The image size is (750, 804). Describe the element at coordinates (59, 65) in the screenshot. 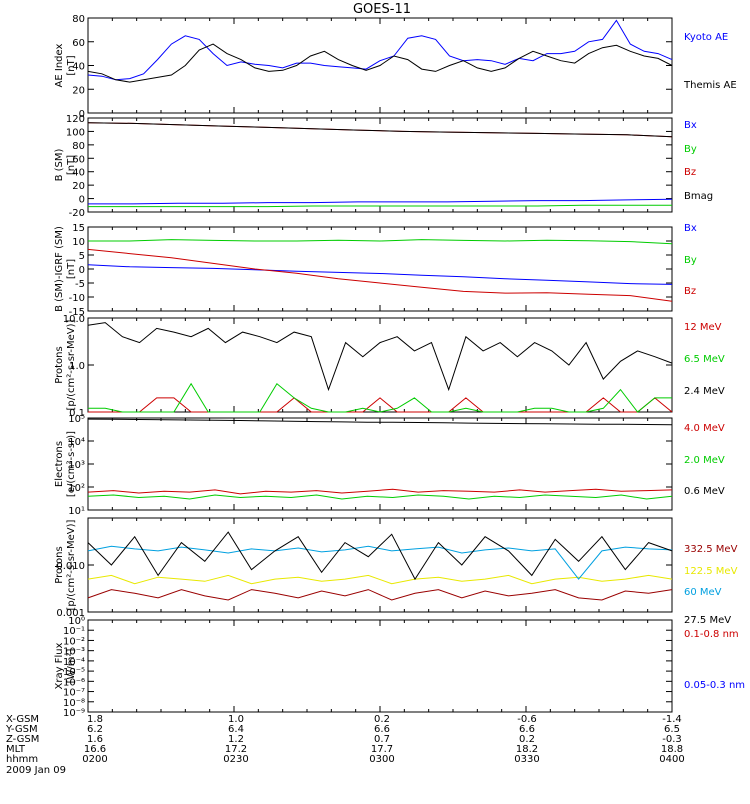

I see `y-axis-label: AE Index` at that location.